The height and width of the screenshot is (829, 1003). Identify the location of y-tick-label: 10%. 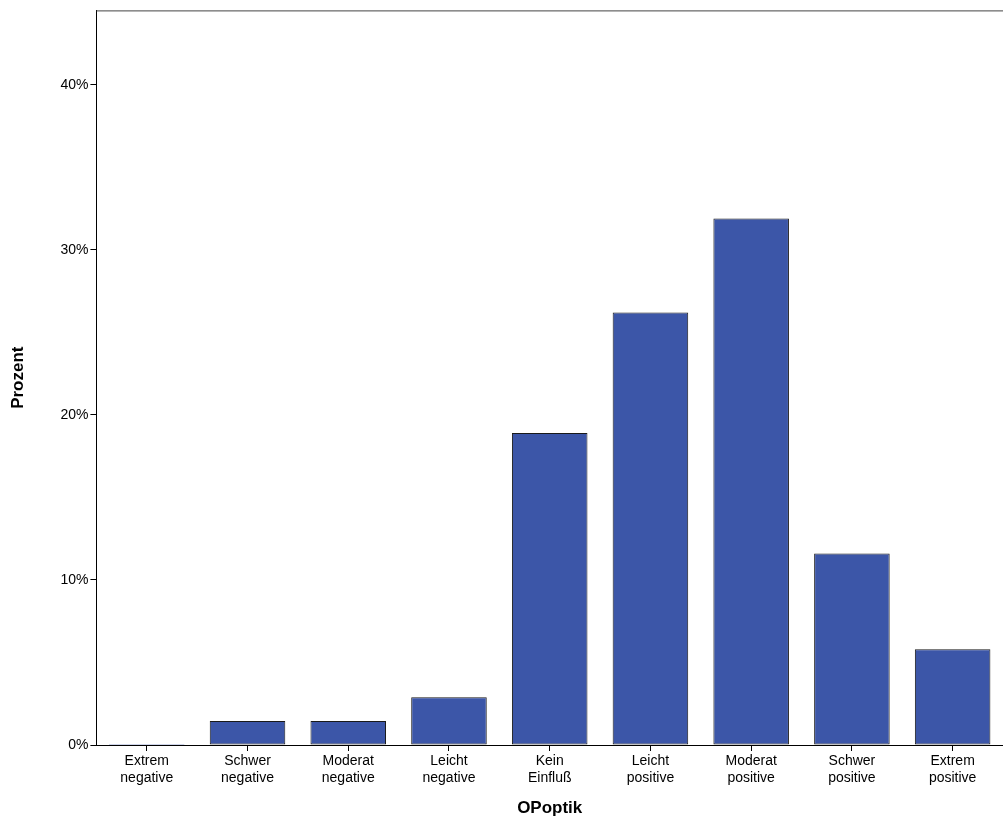
(74, 578).